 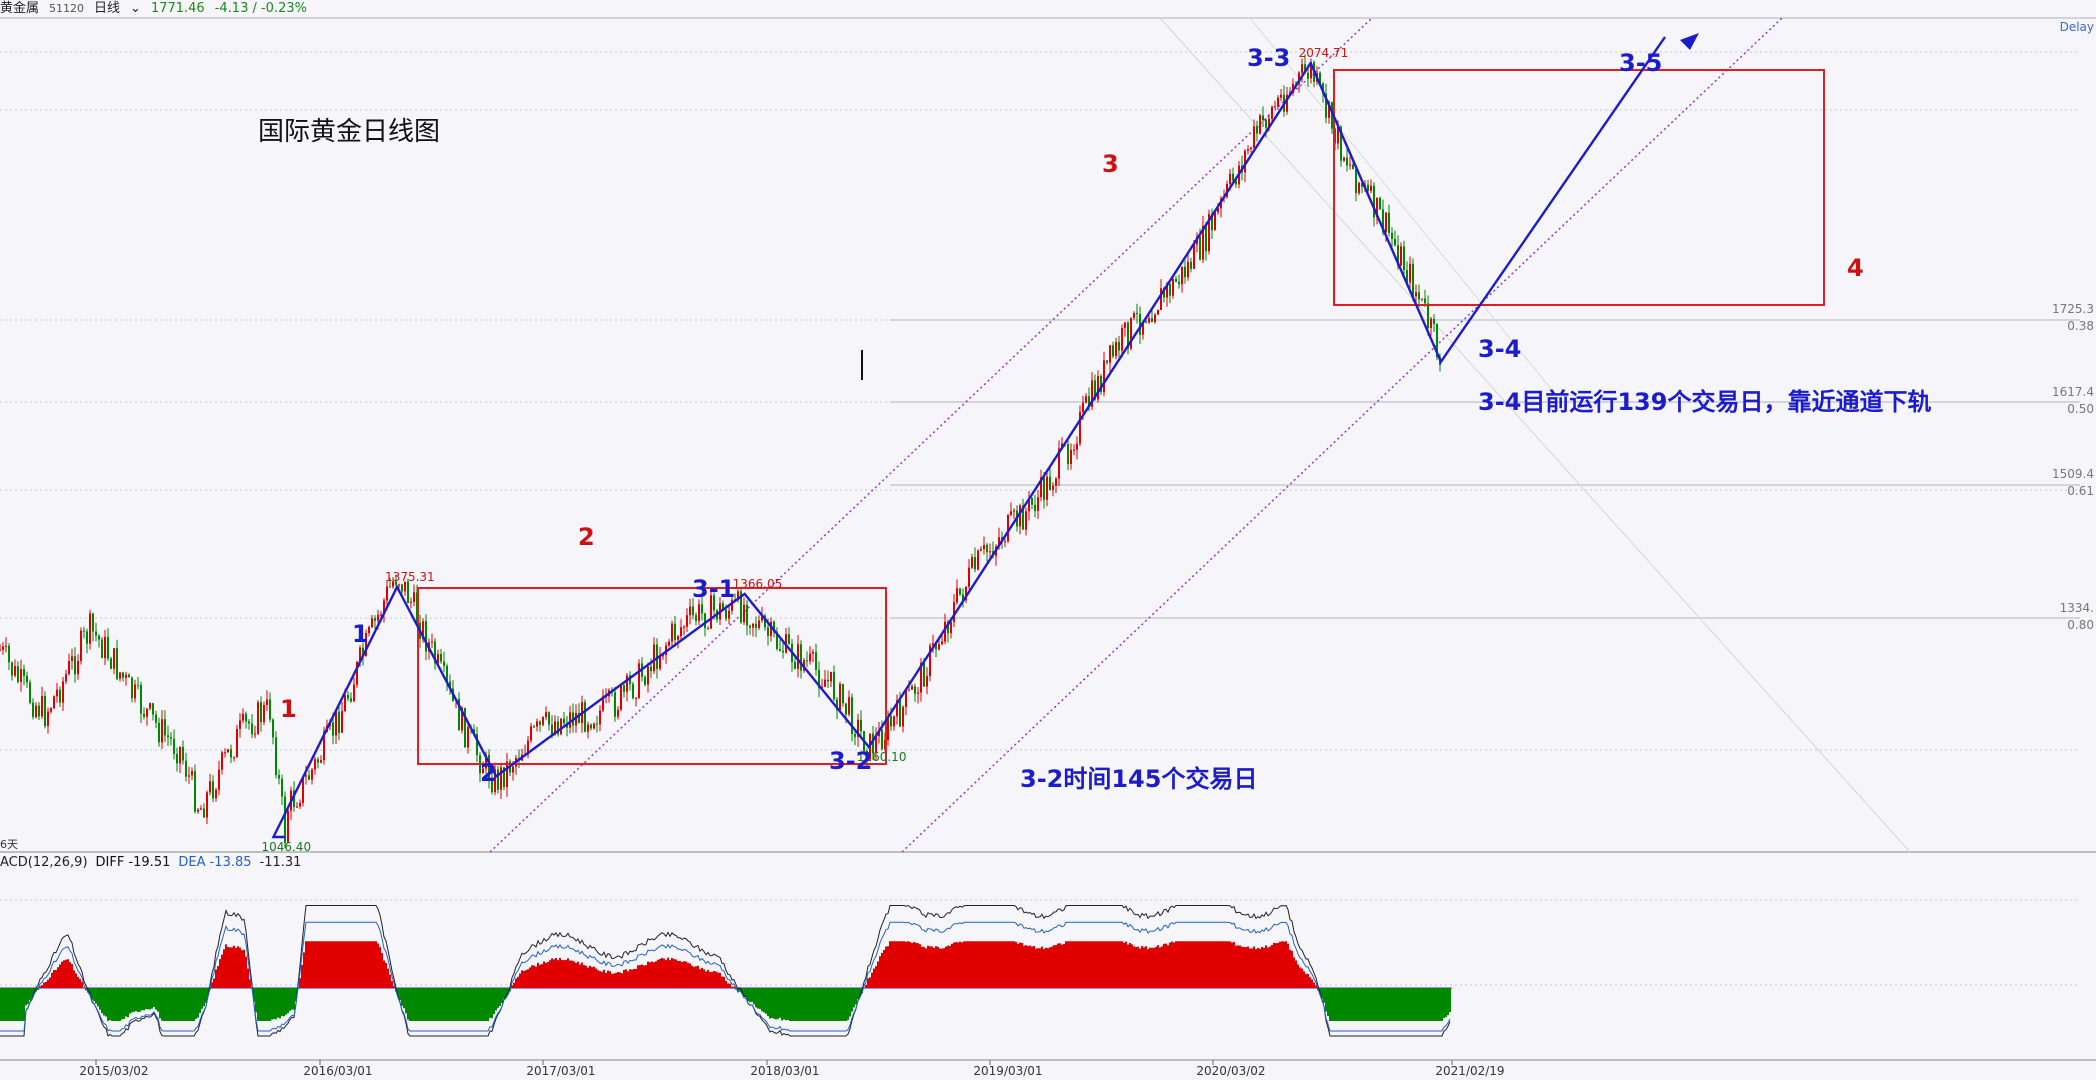 I want to click on macd-value: -11.31, so click(x=280, y=862).